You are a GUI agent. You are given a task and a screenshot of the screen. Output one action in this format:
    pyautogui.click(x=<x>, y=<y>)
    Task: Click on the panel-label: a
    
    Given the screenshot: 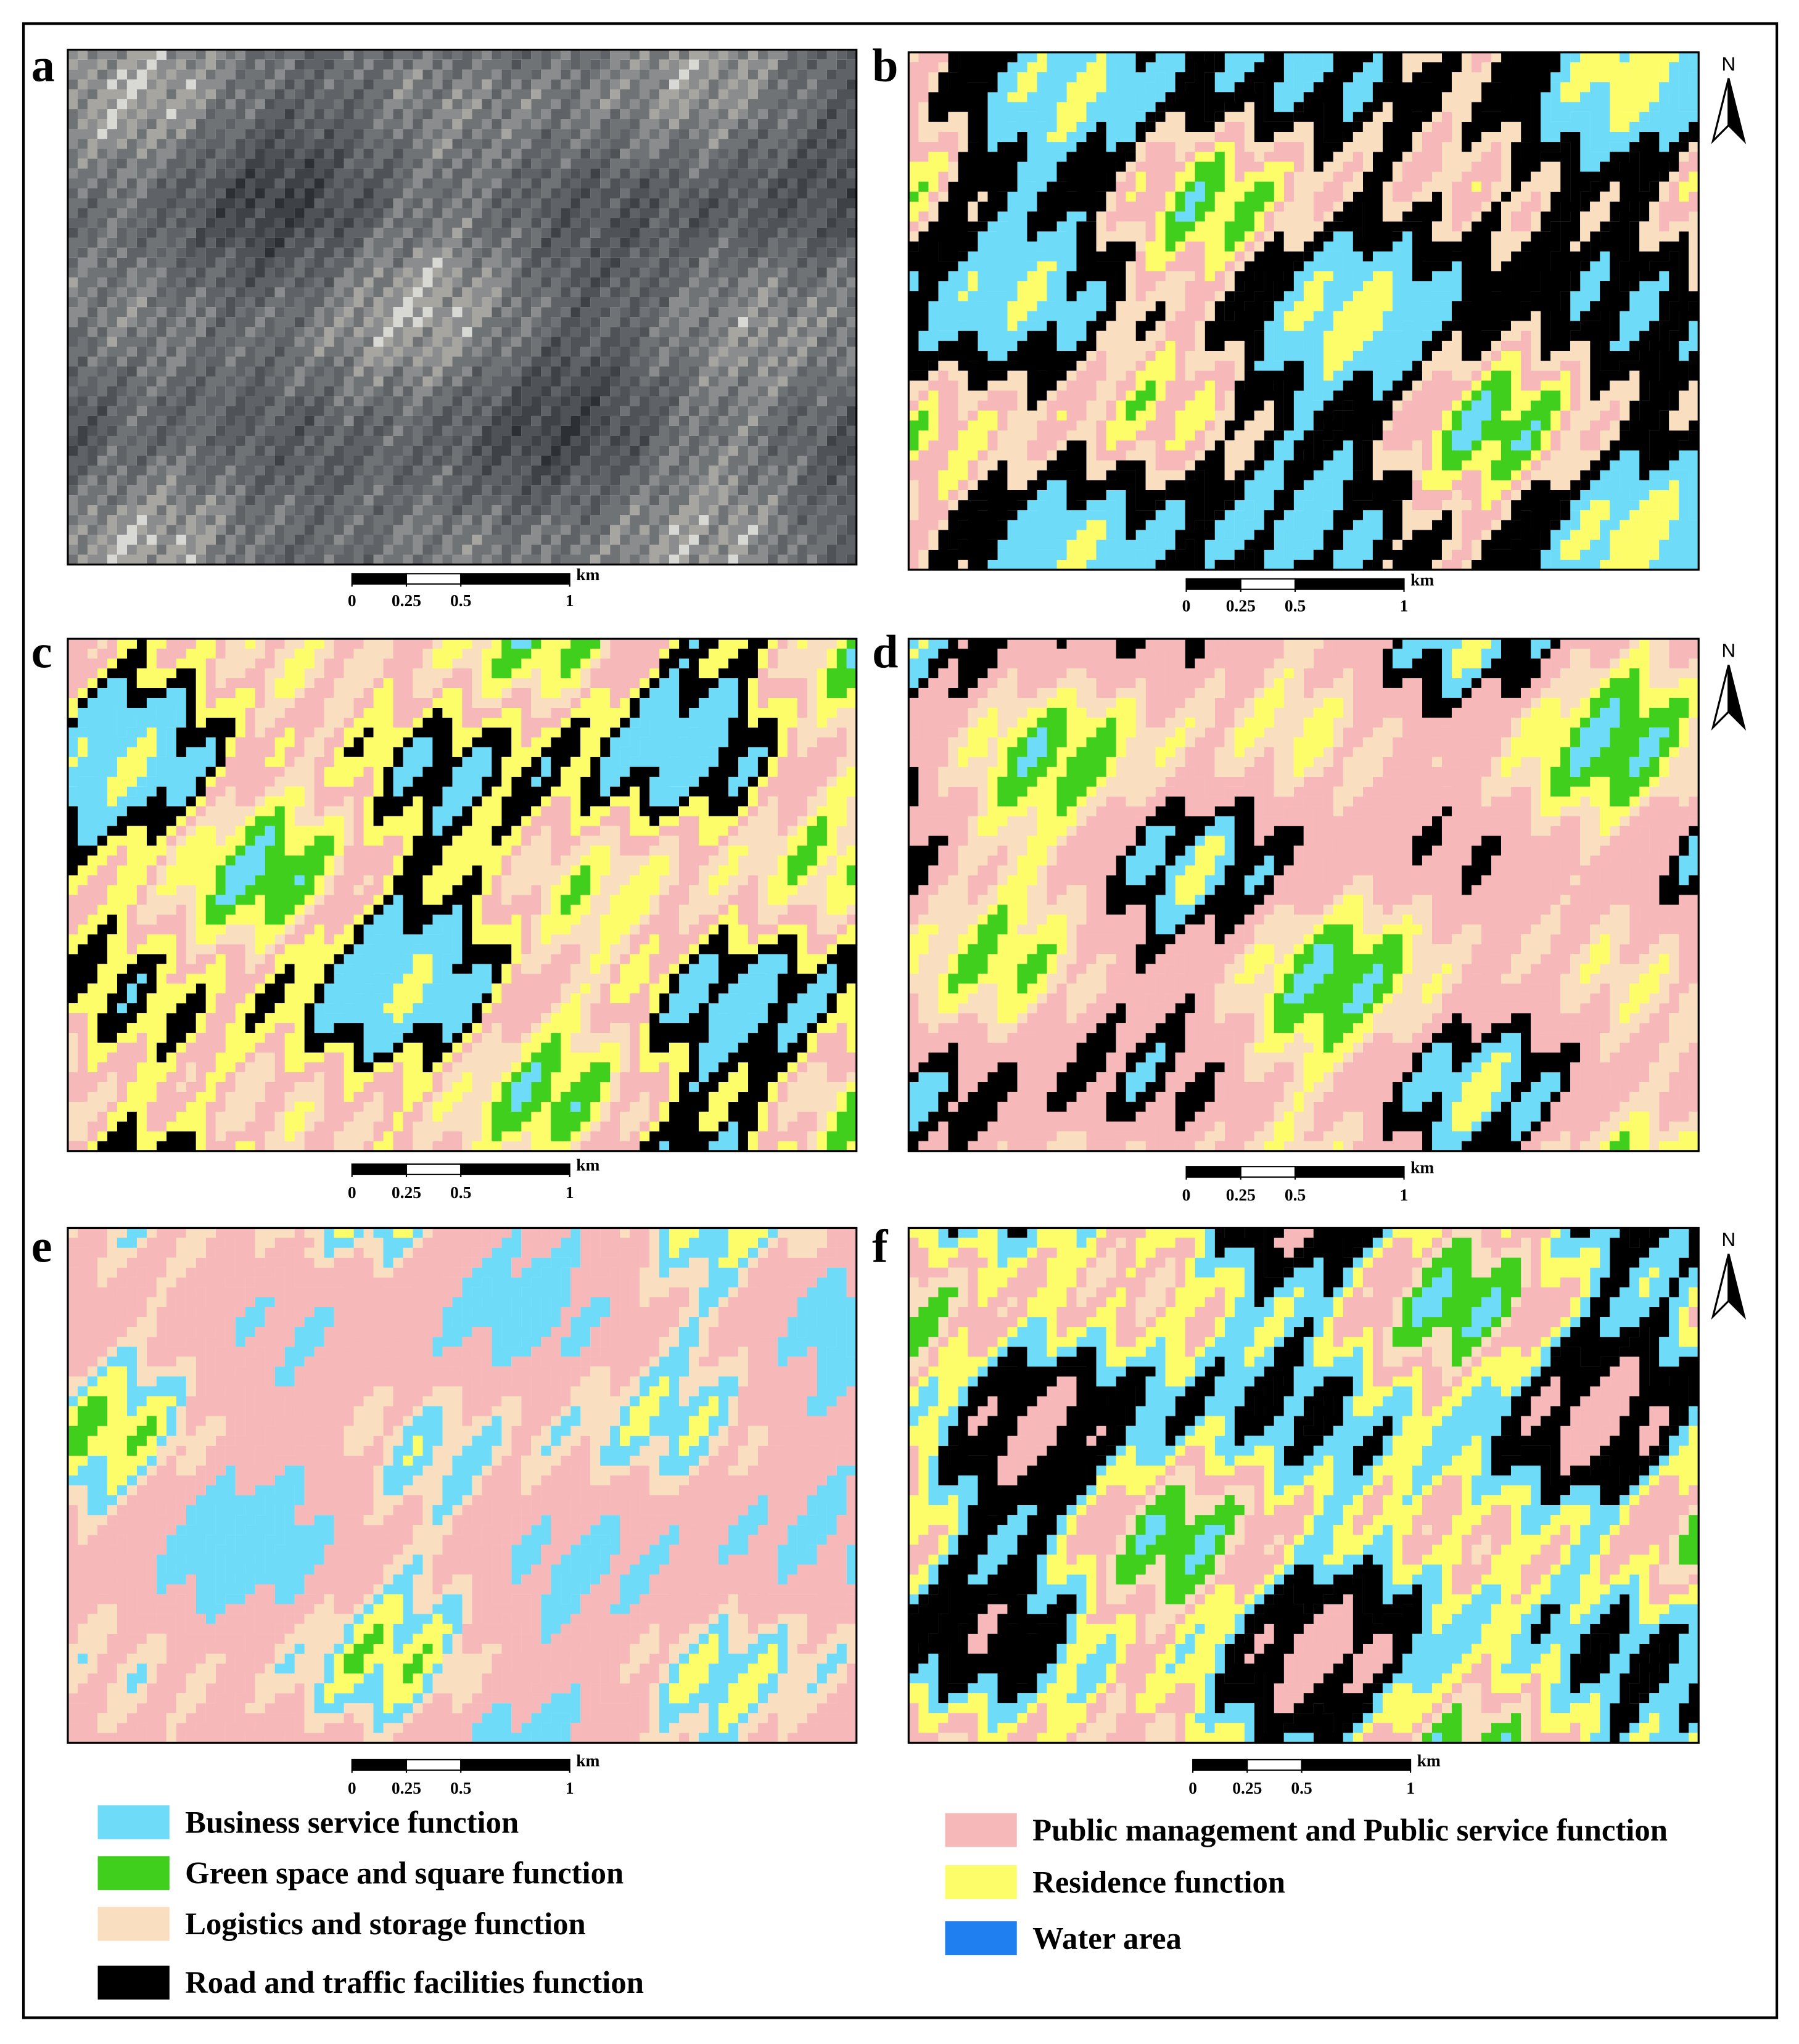 What is the action you would take?
    pyautogui.click(x=43, y=65)
    